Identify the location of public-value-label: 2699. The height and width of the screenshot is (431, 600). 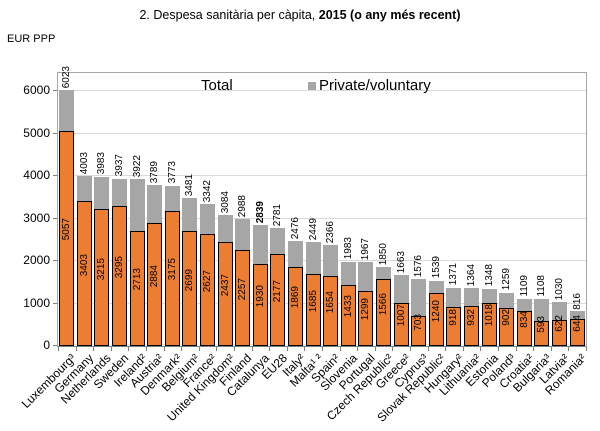
(190, 279).